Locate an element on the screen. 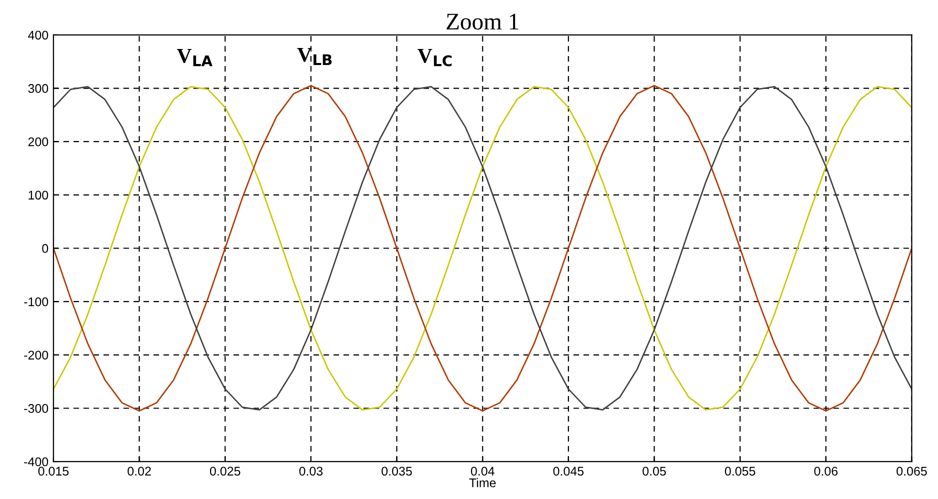 The height and width of the screenshot is (499, 938). y-tick-label: 0 is located at coordinates (45, 248).